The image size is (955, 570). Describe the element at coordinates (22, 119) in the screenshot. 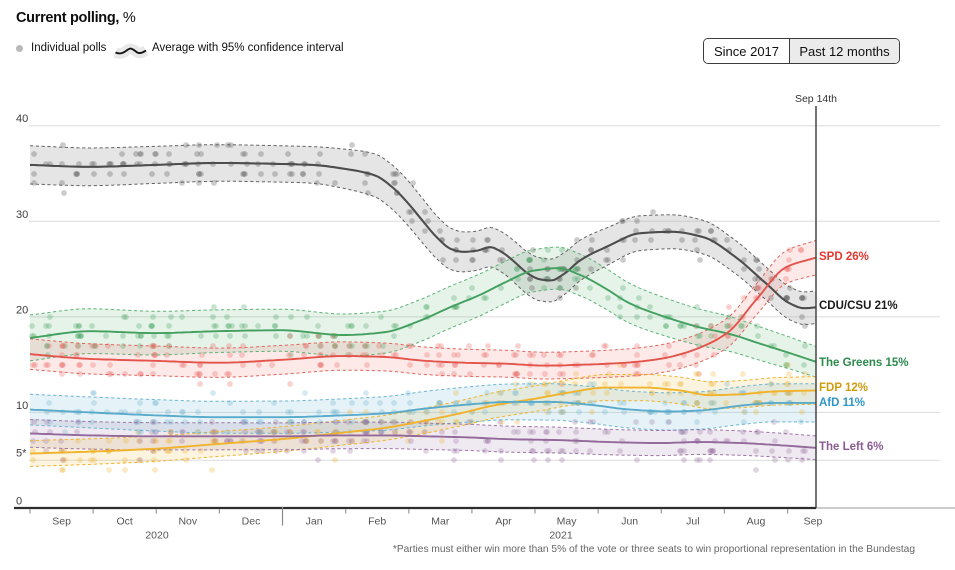

I see `svg-text: 40` at that location.